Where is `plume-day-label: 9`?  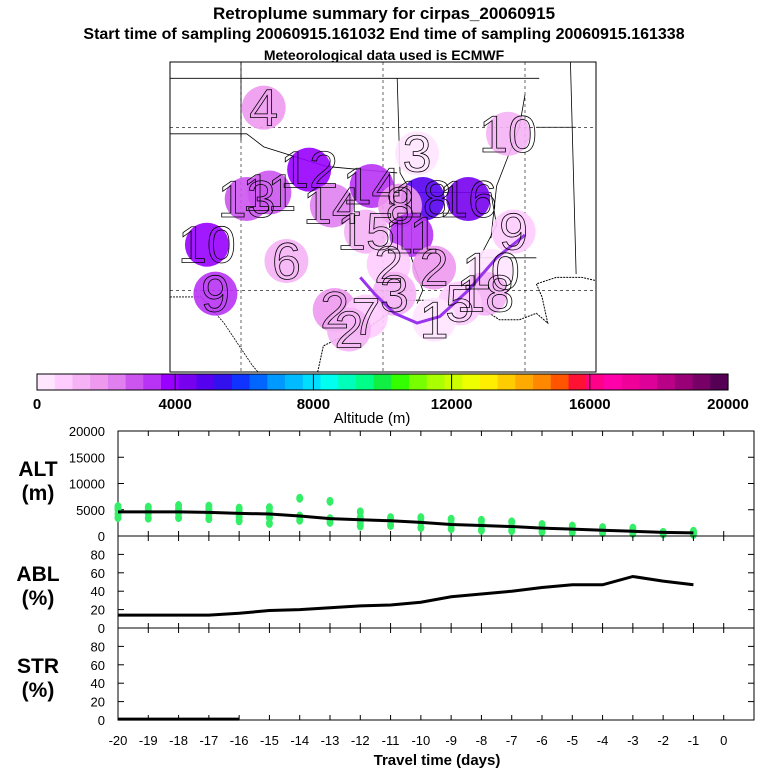 plume-day-label: 9 is located at coordinates (513, 233).